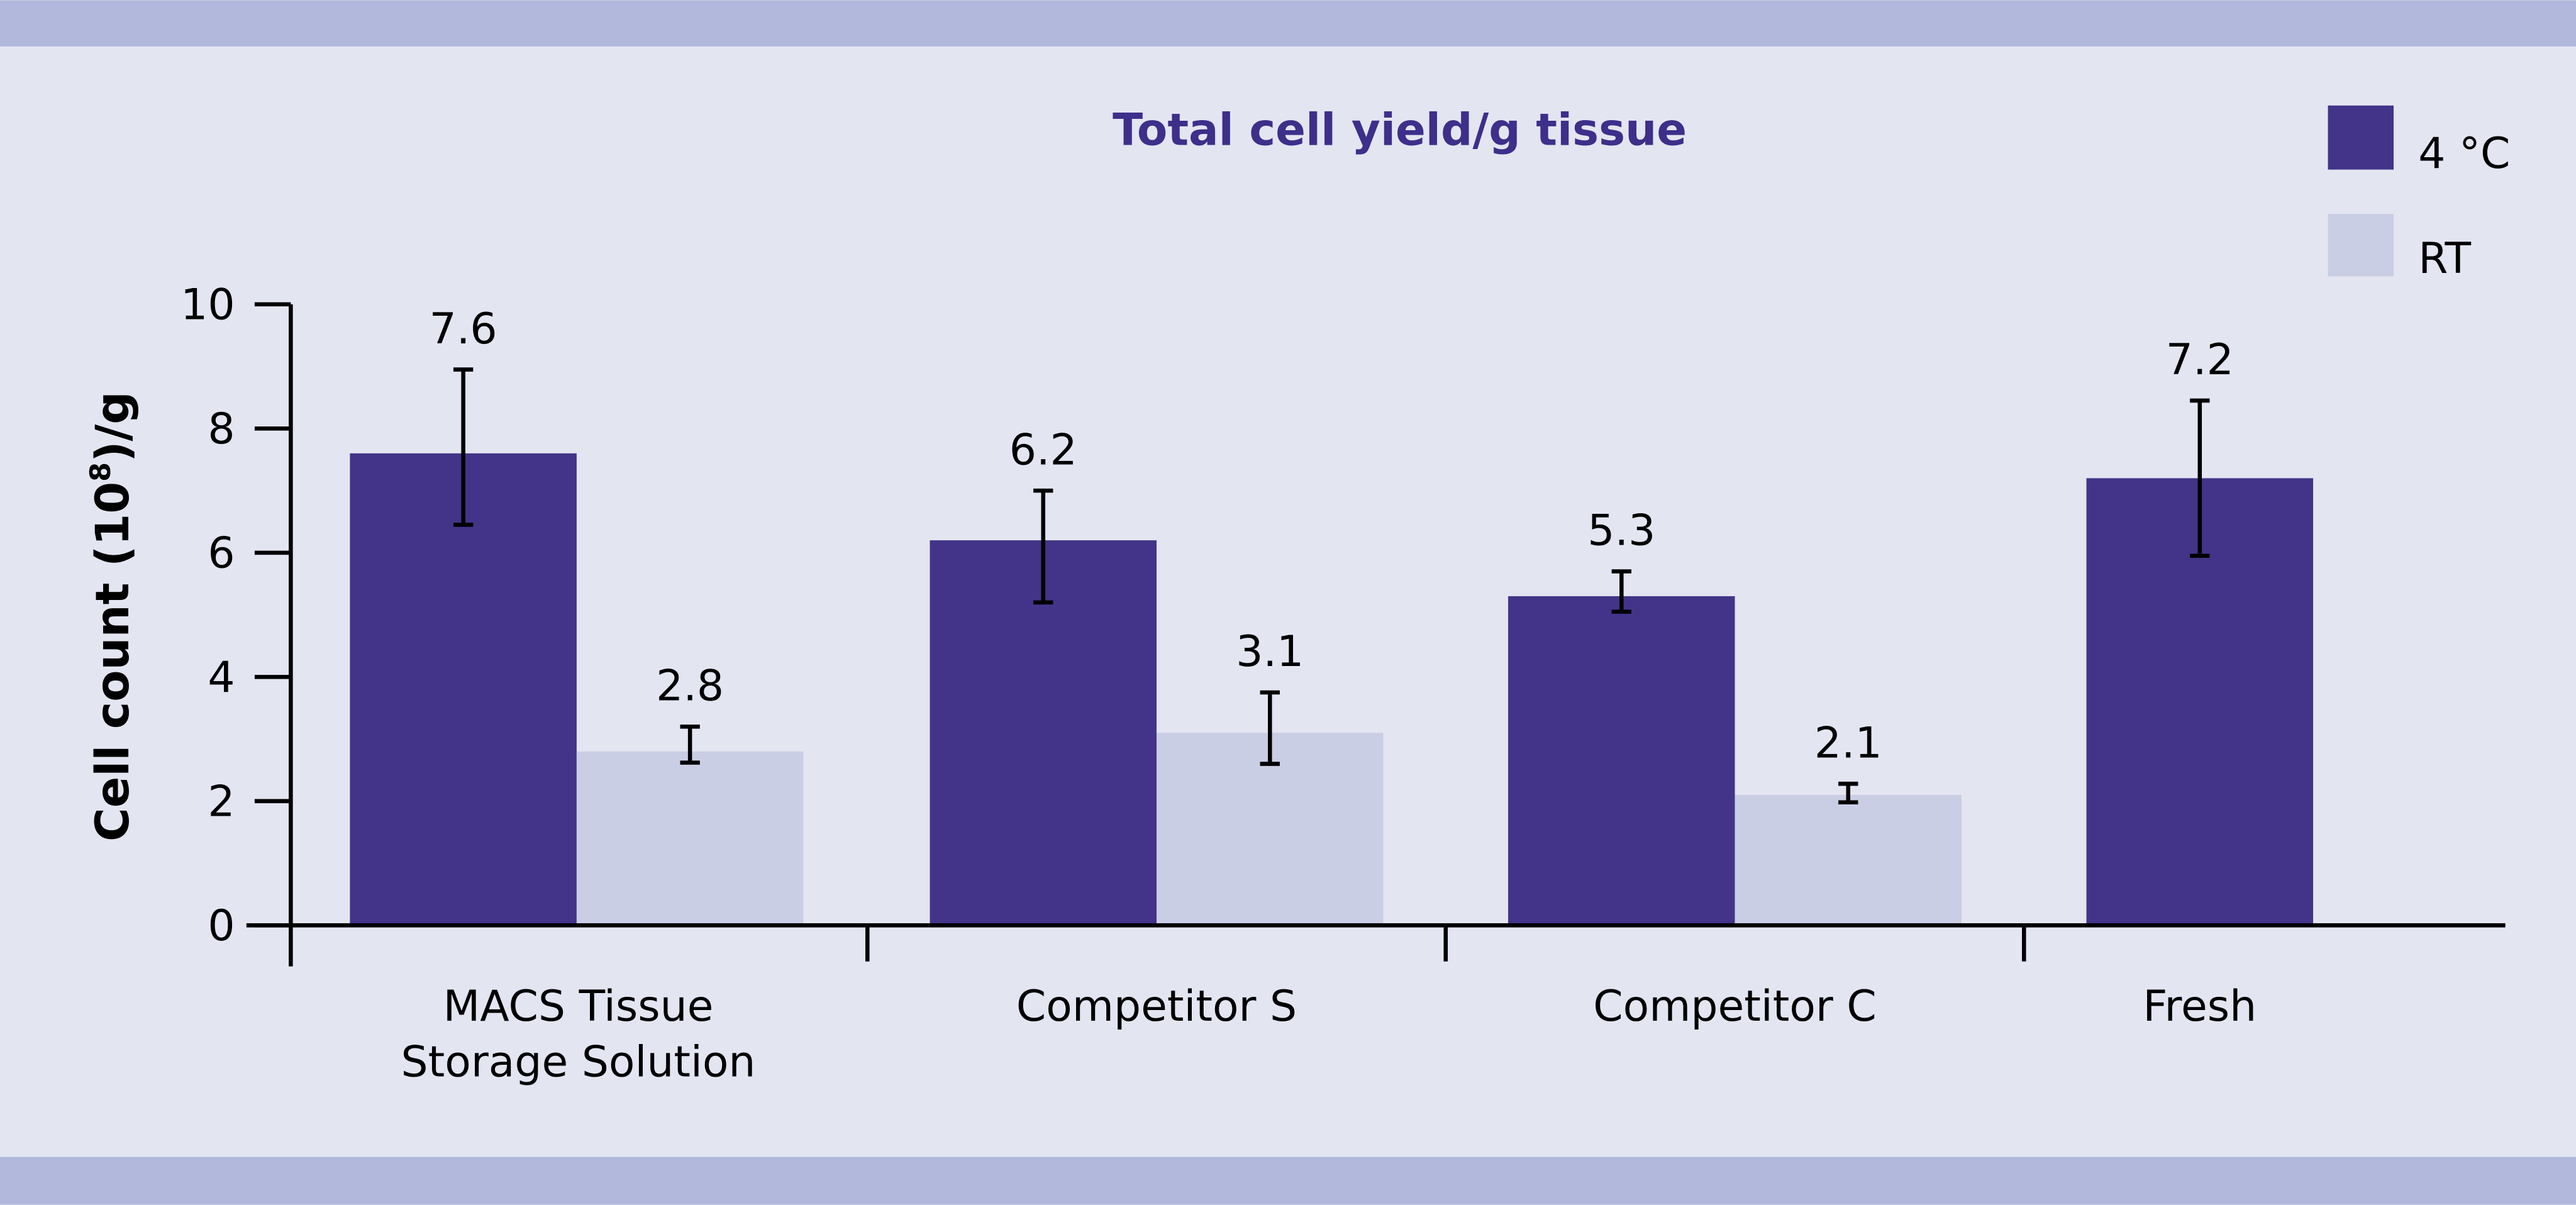 This screenshot has width=2576, height=1205. I want to click on x-category-label: Competitor C, so click(1735, 1006).